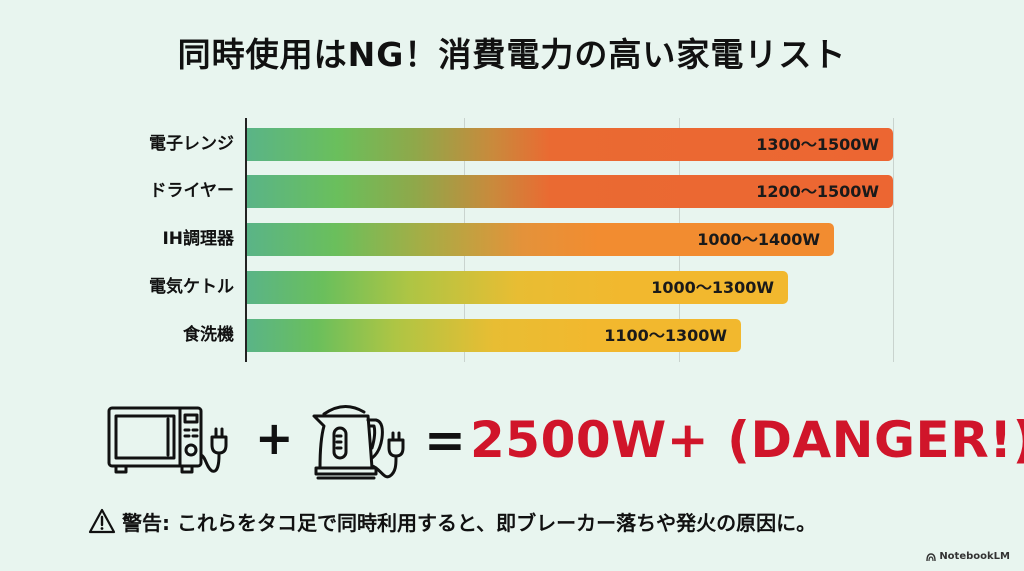 The image size is (1024, 571). What do you see at coordinates (974, 556) in the screenshot?
I see `watermark-text: NotebookLM` at bounding box center [974, 556].